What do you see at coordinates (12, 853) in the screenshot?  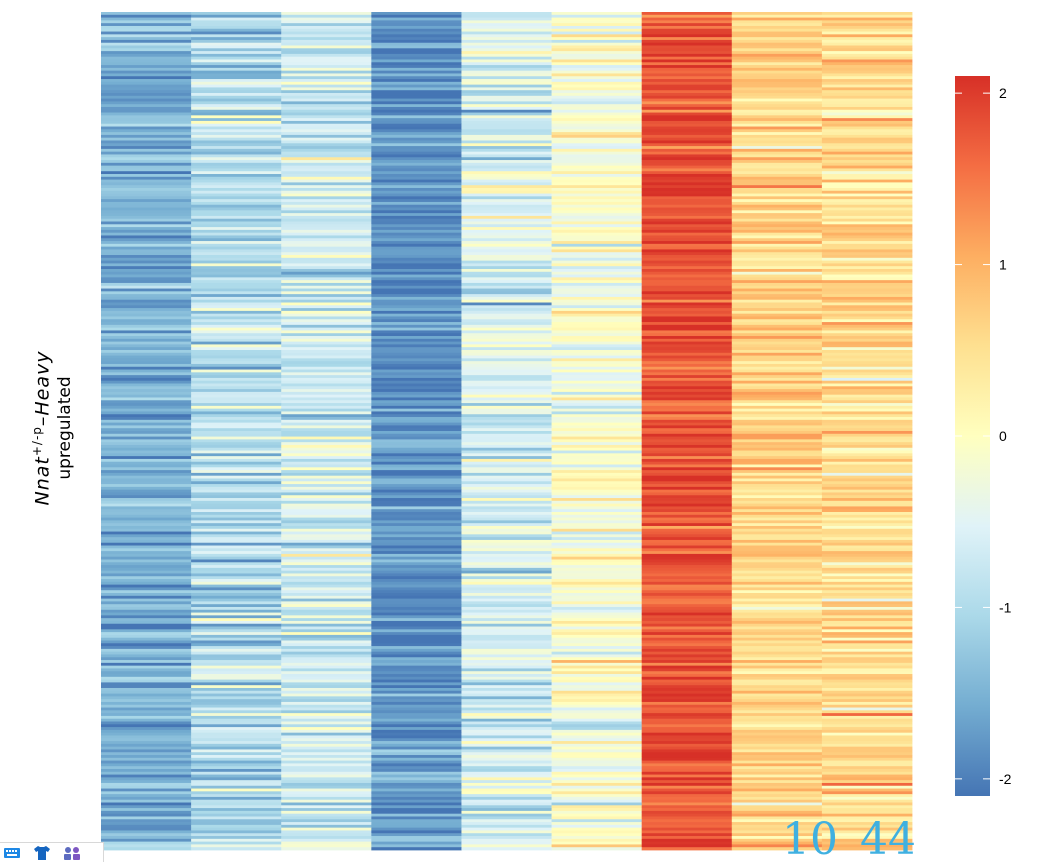 I see `keyboard-icon` at bounding box center [12, 853].